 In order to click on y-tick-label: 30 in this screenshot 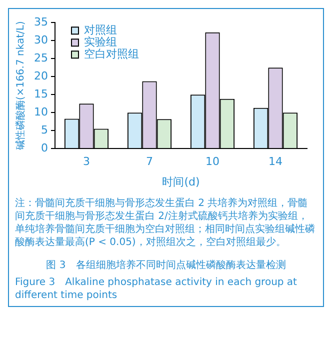, I will do `click(41, 39)`.